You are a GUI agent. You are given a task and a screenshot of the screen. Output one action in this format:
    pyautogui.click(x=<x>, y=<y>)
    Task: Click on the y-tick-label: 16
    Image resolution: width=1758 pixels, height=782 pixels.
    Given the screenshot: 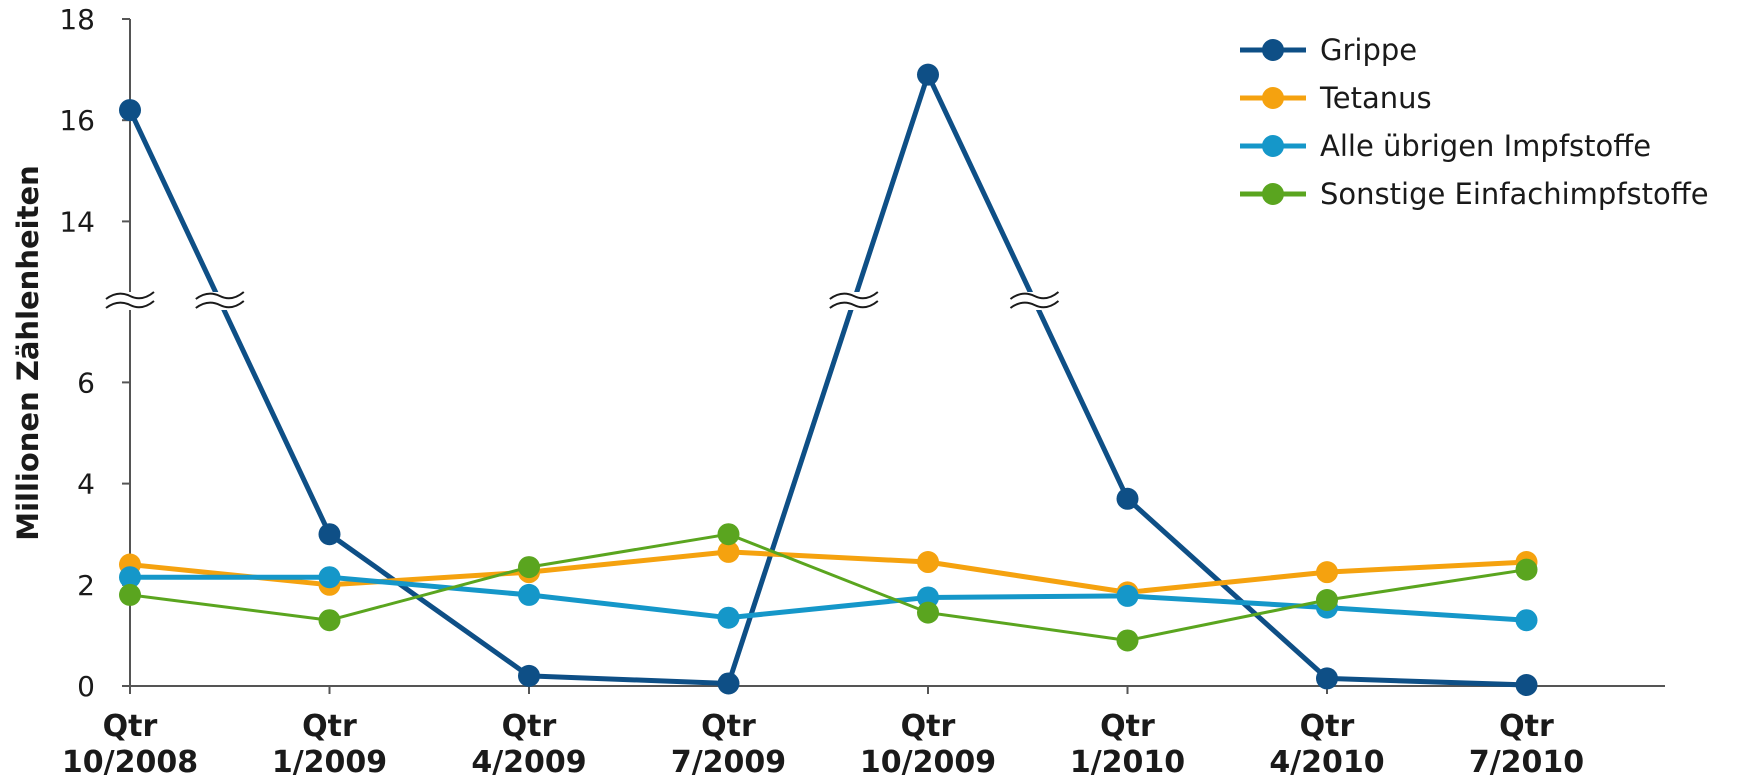 What is the action you would take?
    pyautogui.click(x=77, y=120)
    